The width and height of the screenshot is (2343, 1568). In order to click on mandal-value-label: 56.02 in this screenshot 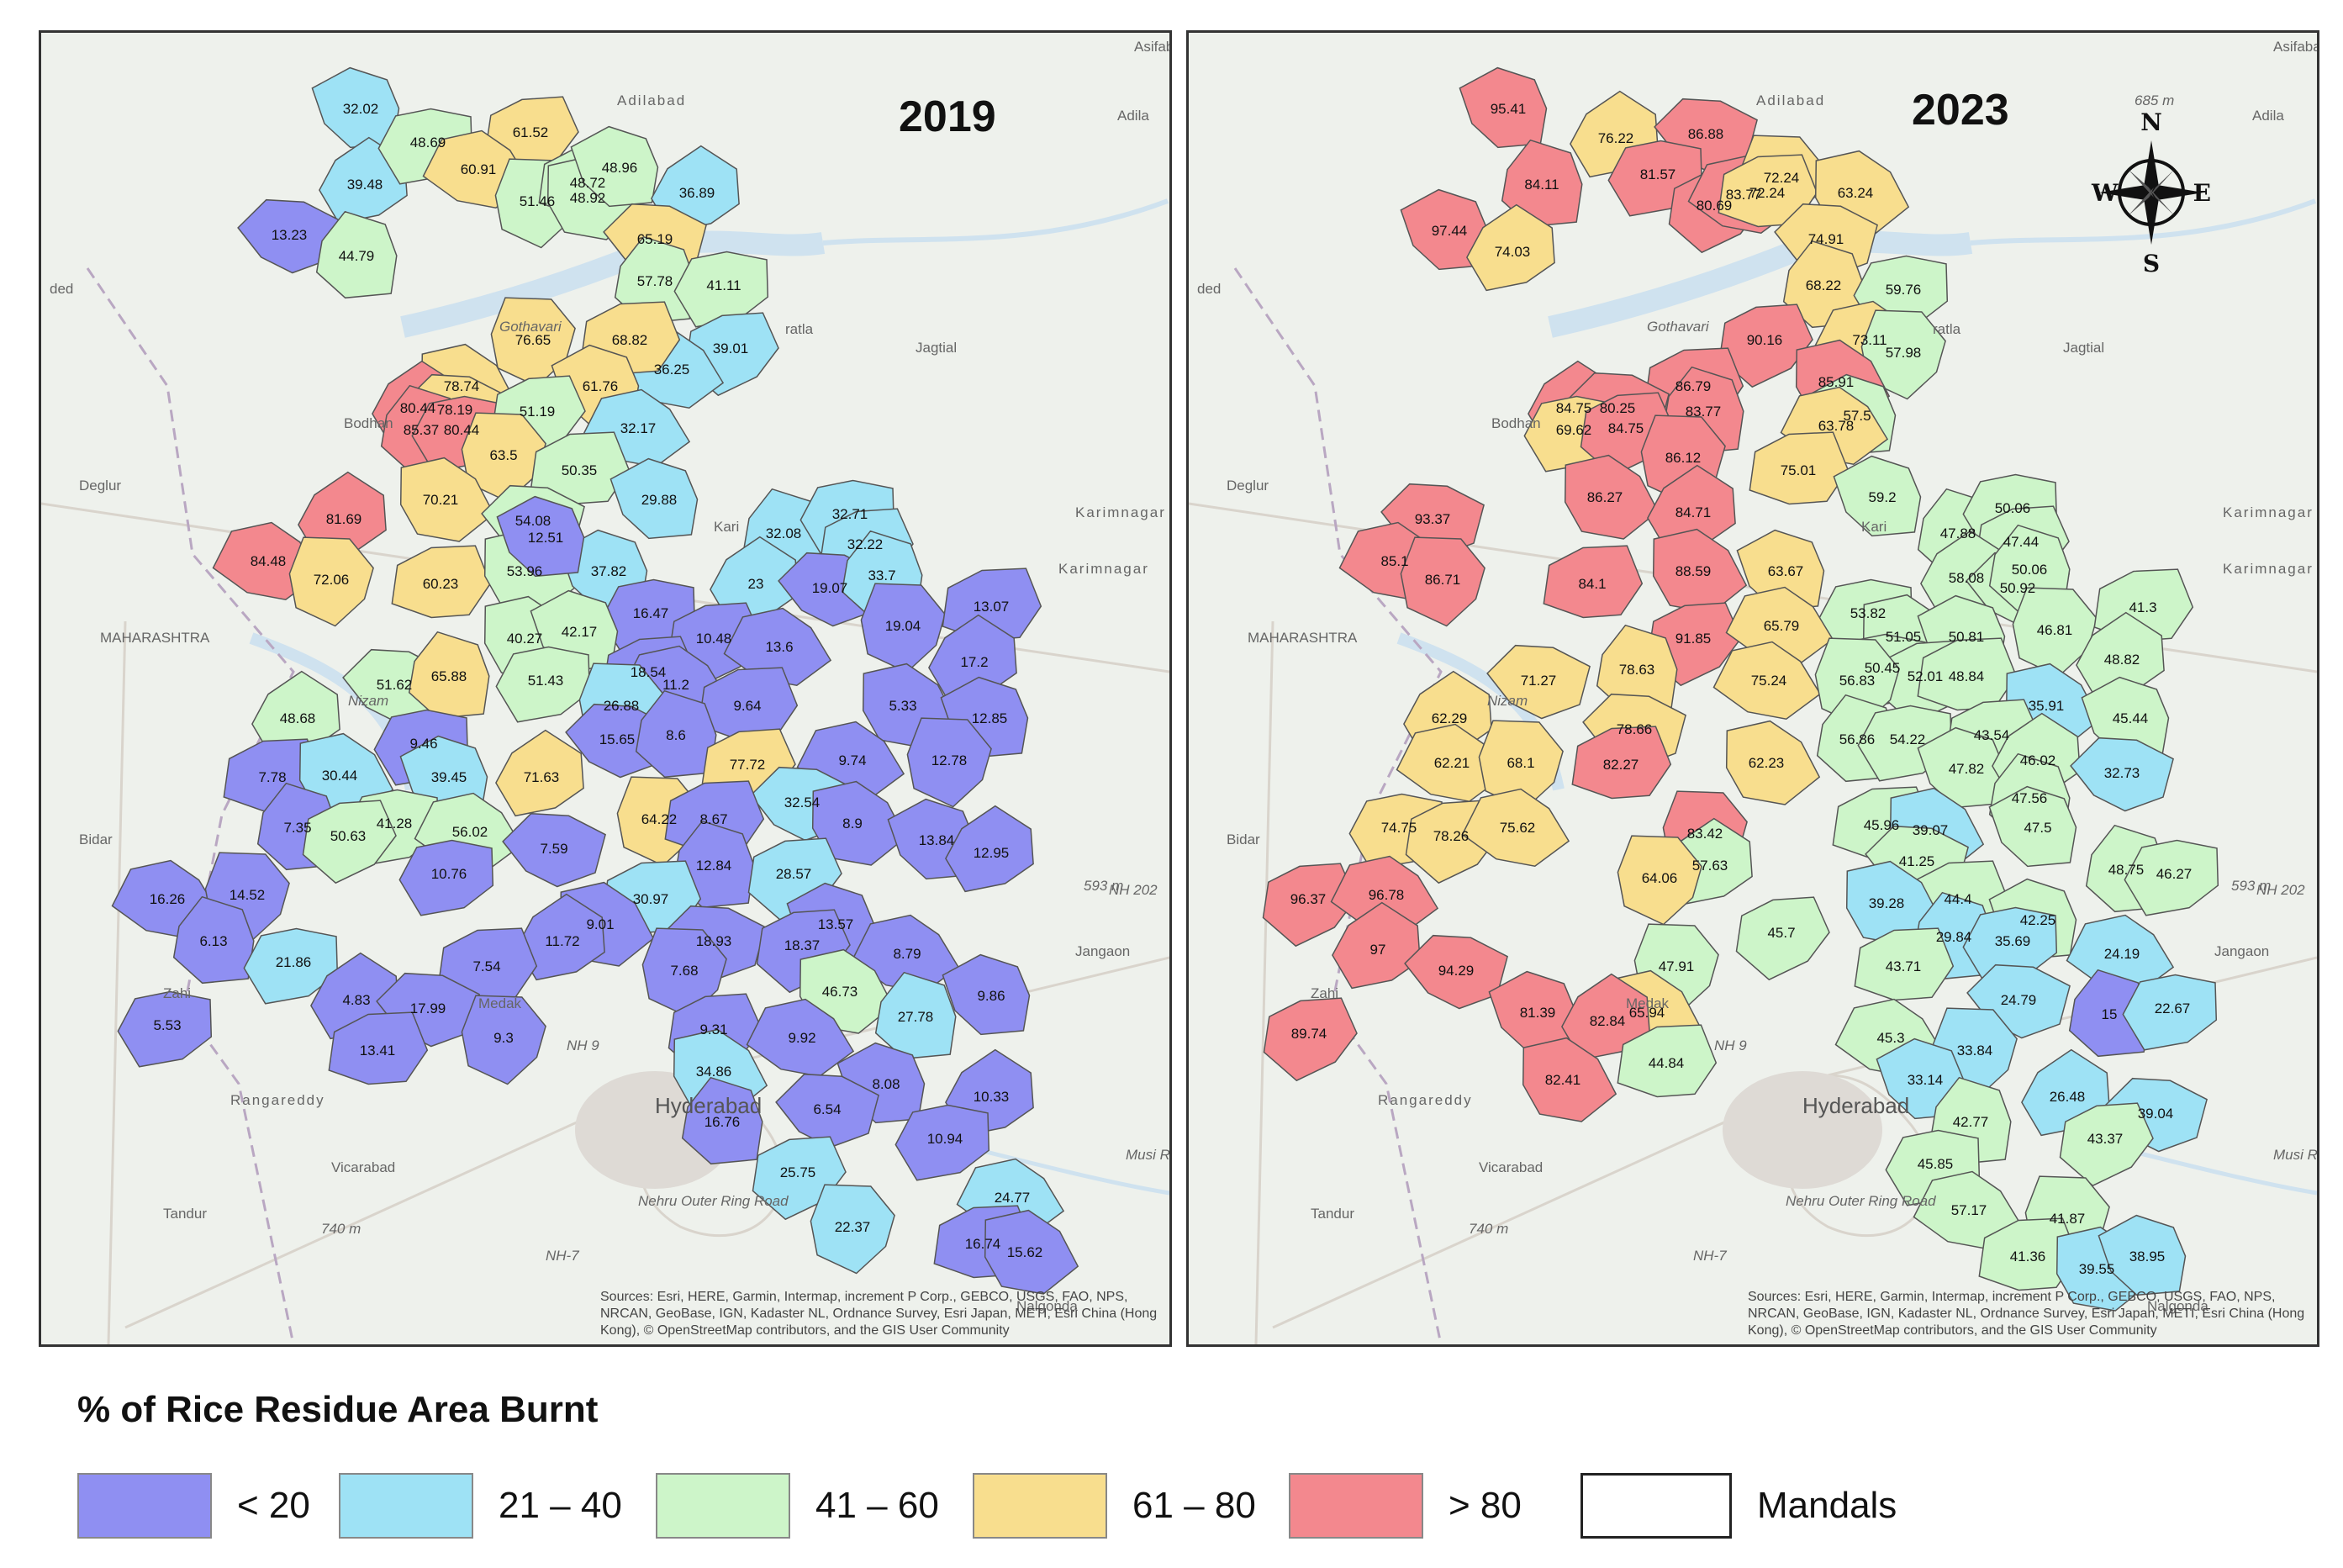, I will do `click(470, 832)`.